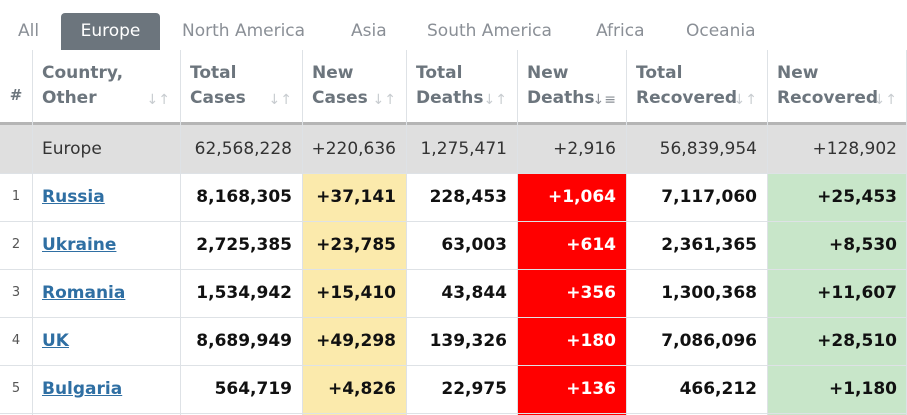 The height and width of the screenshot is (415, 907). What do you see at coordinates (696, 86) in the screenshot?
I see `header-total-recovered: Total Recovered ↓↑` at bounding box center [696, 86].